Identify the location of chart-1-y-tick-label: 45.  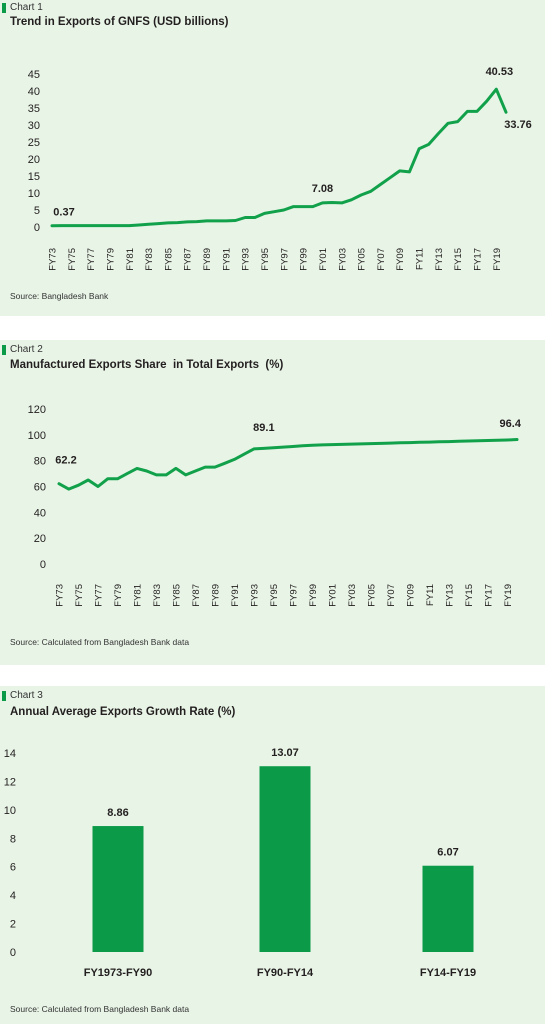
(34, 75).